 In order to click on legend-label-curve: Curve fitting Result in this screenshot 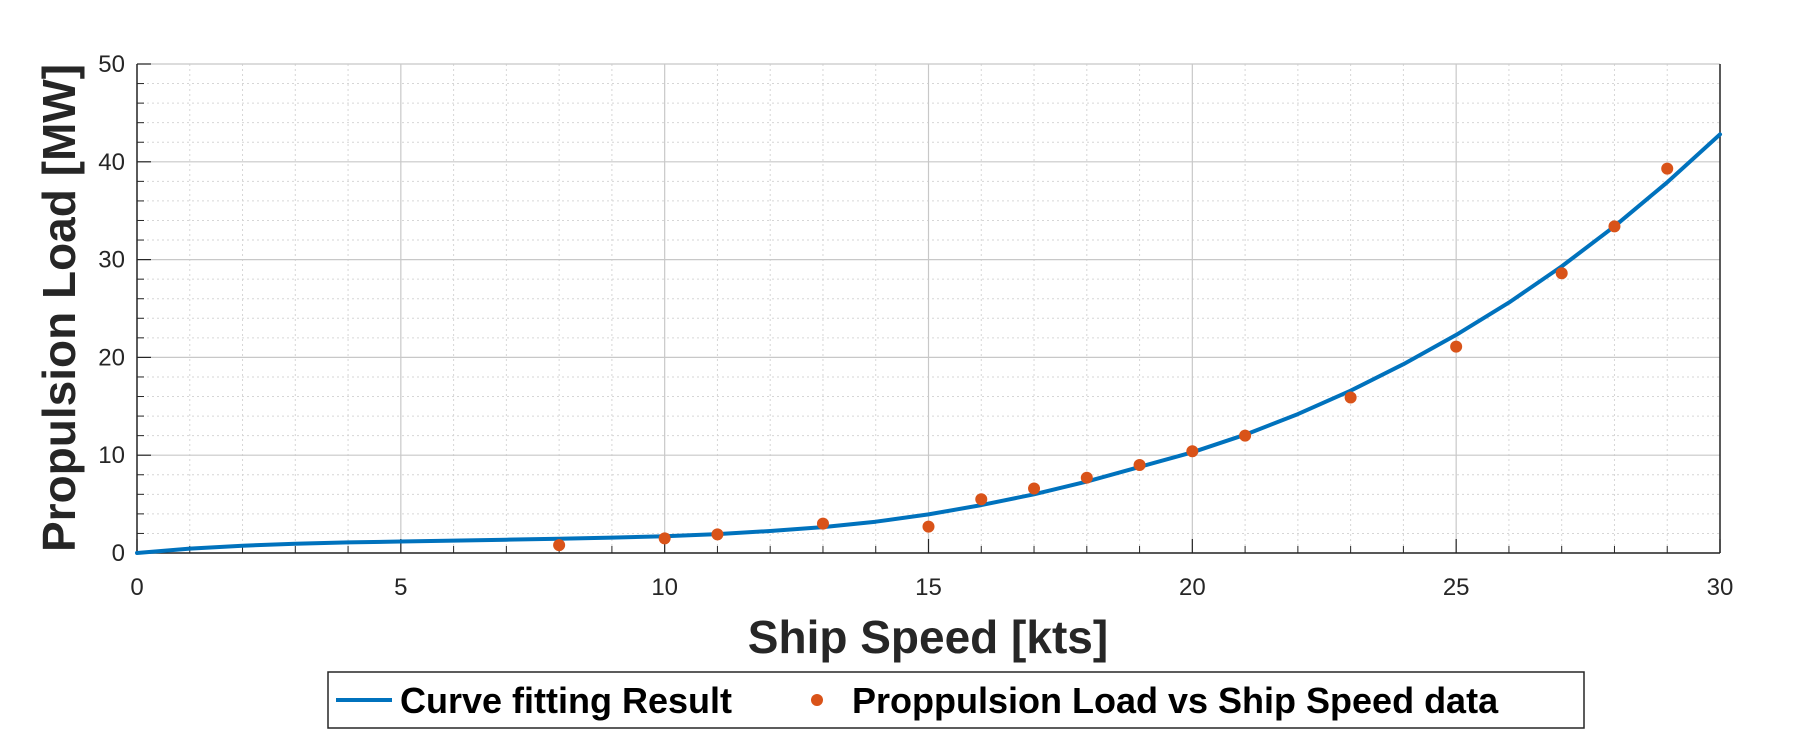, I will do `click(566, 700)`.